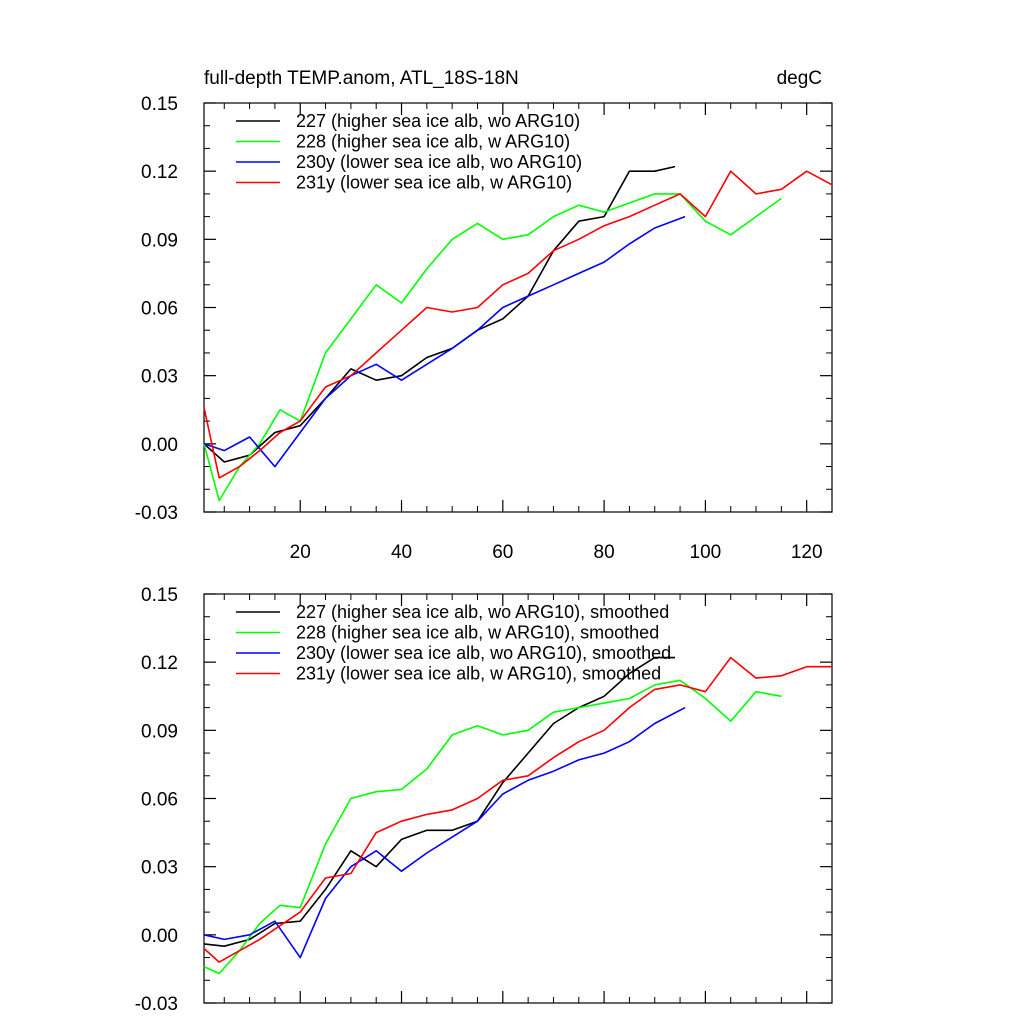 The image size is (1024, 1024). What do you see at coordinates (401, 552) in the screenshot?
I see `x-tick-label: 40` at bounding box center [401, 552].